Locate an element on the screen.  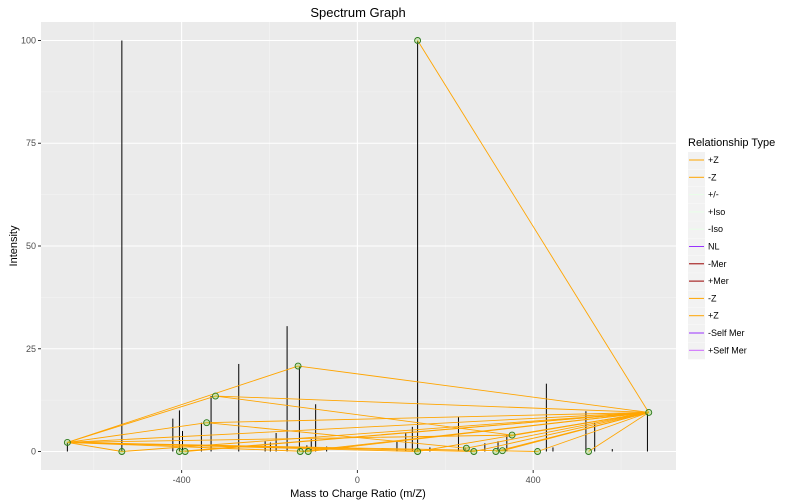
legend-entry: -Self Mer is located at coordinates (716, 333).